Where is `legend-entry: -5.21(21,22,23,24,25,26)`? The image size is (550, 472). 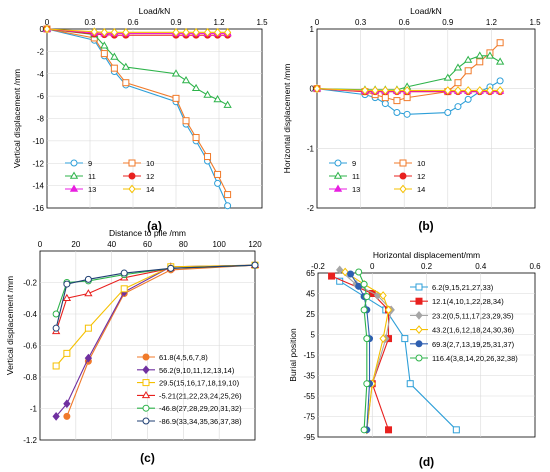
legend-entry: -5.21(21,22,23,24,25,26) is located at coordinates (200, 395).